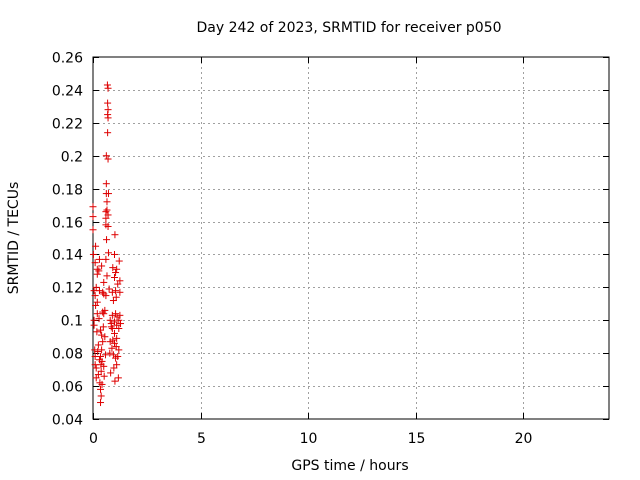 The width and height of the screenshot is (640, 480). I want to click on y-tick-label: 0.2, so click(72, 158).